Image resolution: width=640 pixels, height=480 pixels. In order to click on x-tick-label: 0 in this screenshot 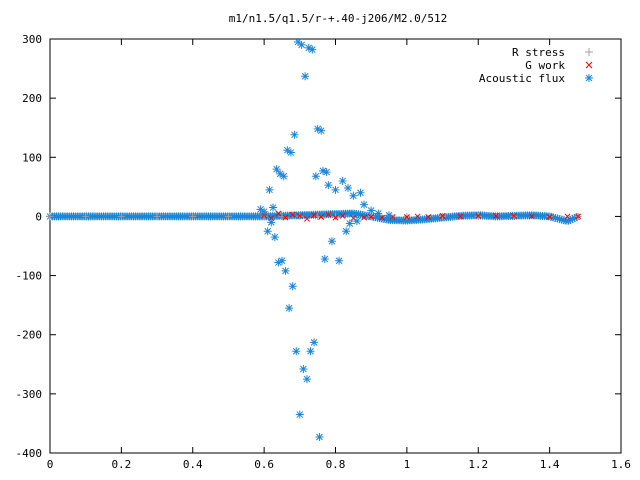, I will do `click(50, 464)`.